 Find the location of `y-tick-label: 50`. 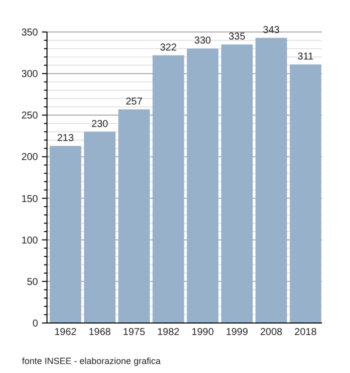

y-tick-label: 50 is located at coordinates (32, 282).